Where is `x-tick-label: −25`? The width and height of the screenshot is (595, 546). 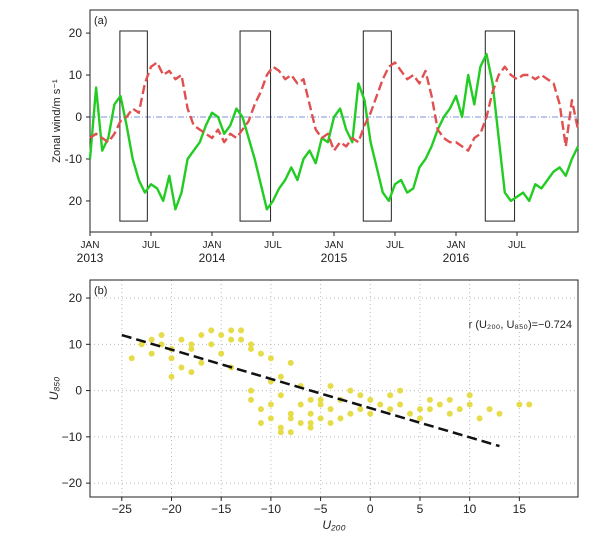 x-tick-label: −25 is located at coordinates (122, 509).